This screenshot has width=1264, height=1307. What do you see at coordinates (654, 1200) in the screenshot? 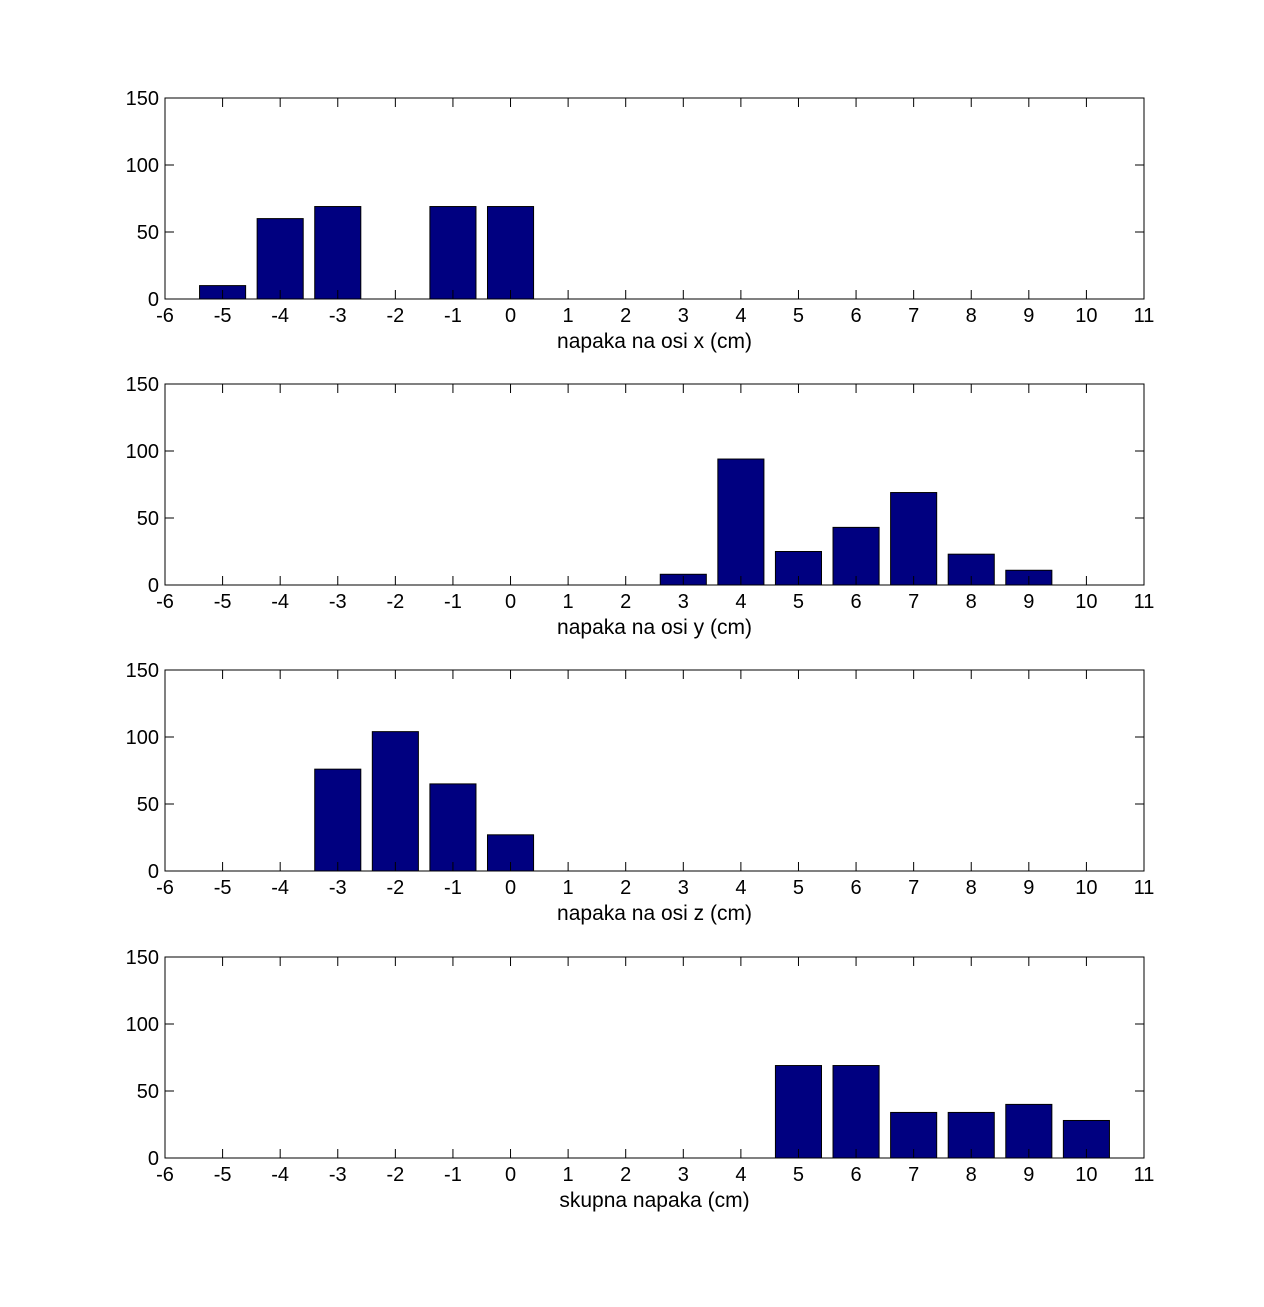
I see `x-axis-label: skupna napaka (cm)` at bounding box center [654, 1200].